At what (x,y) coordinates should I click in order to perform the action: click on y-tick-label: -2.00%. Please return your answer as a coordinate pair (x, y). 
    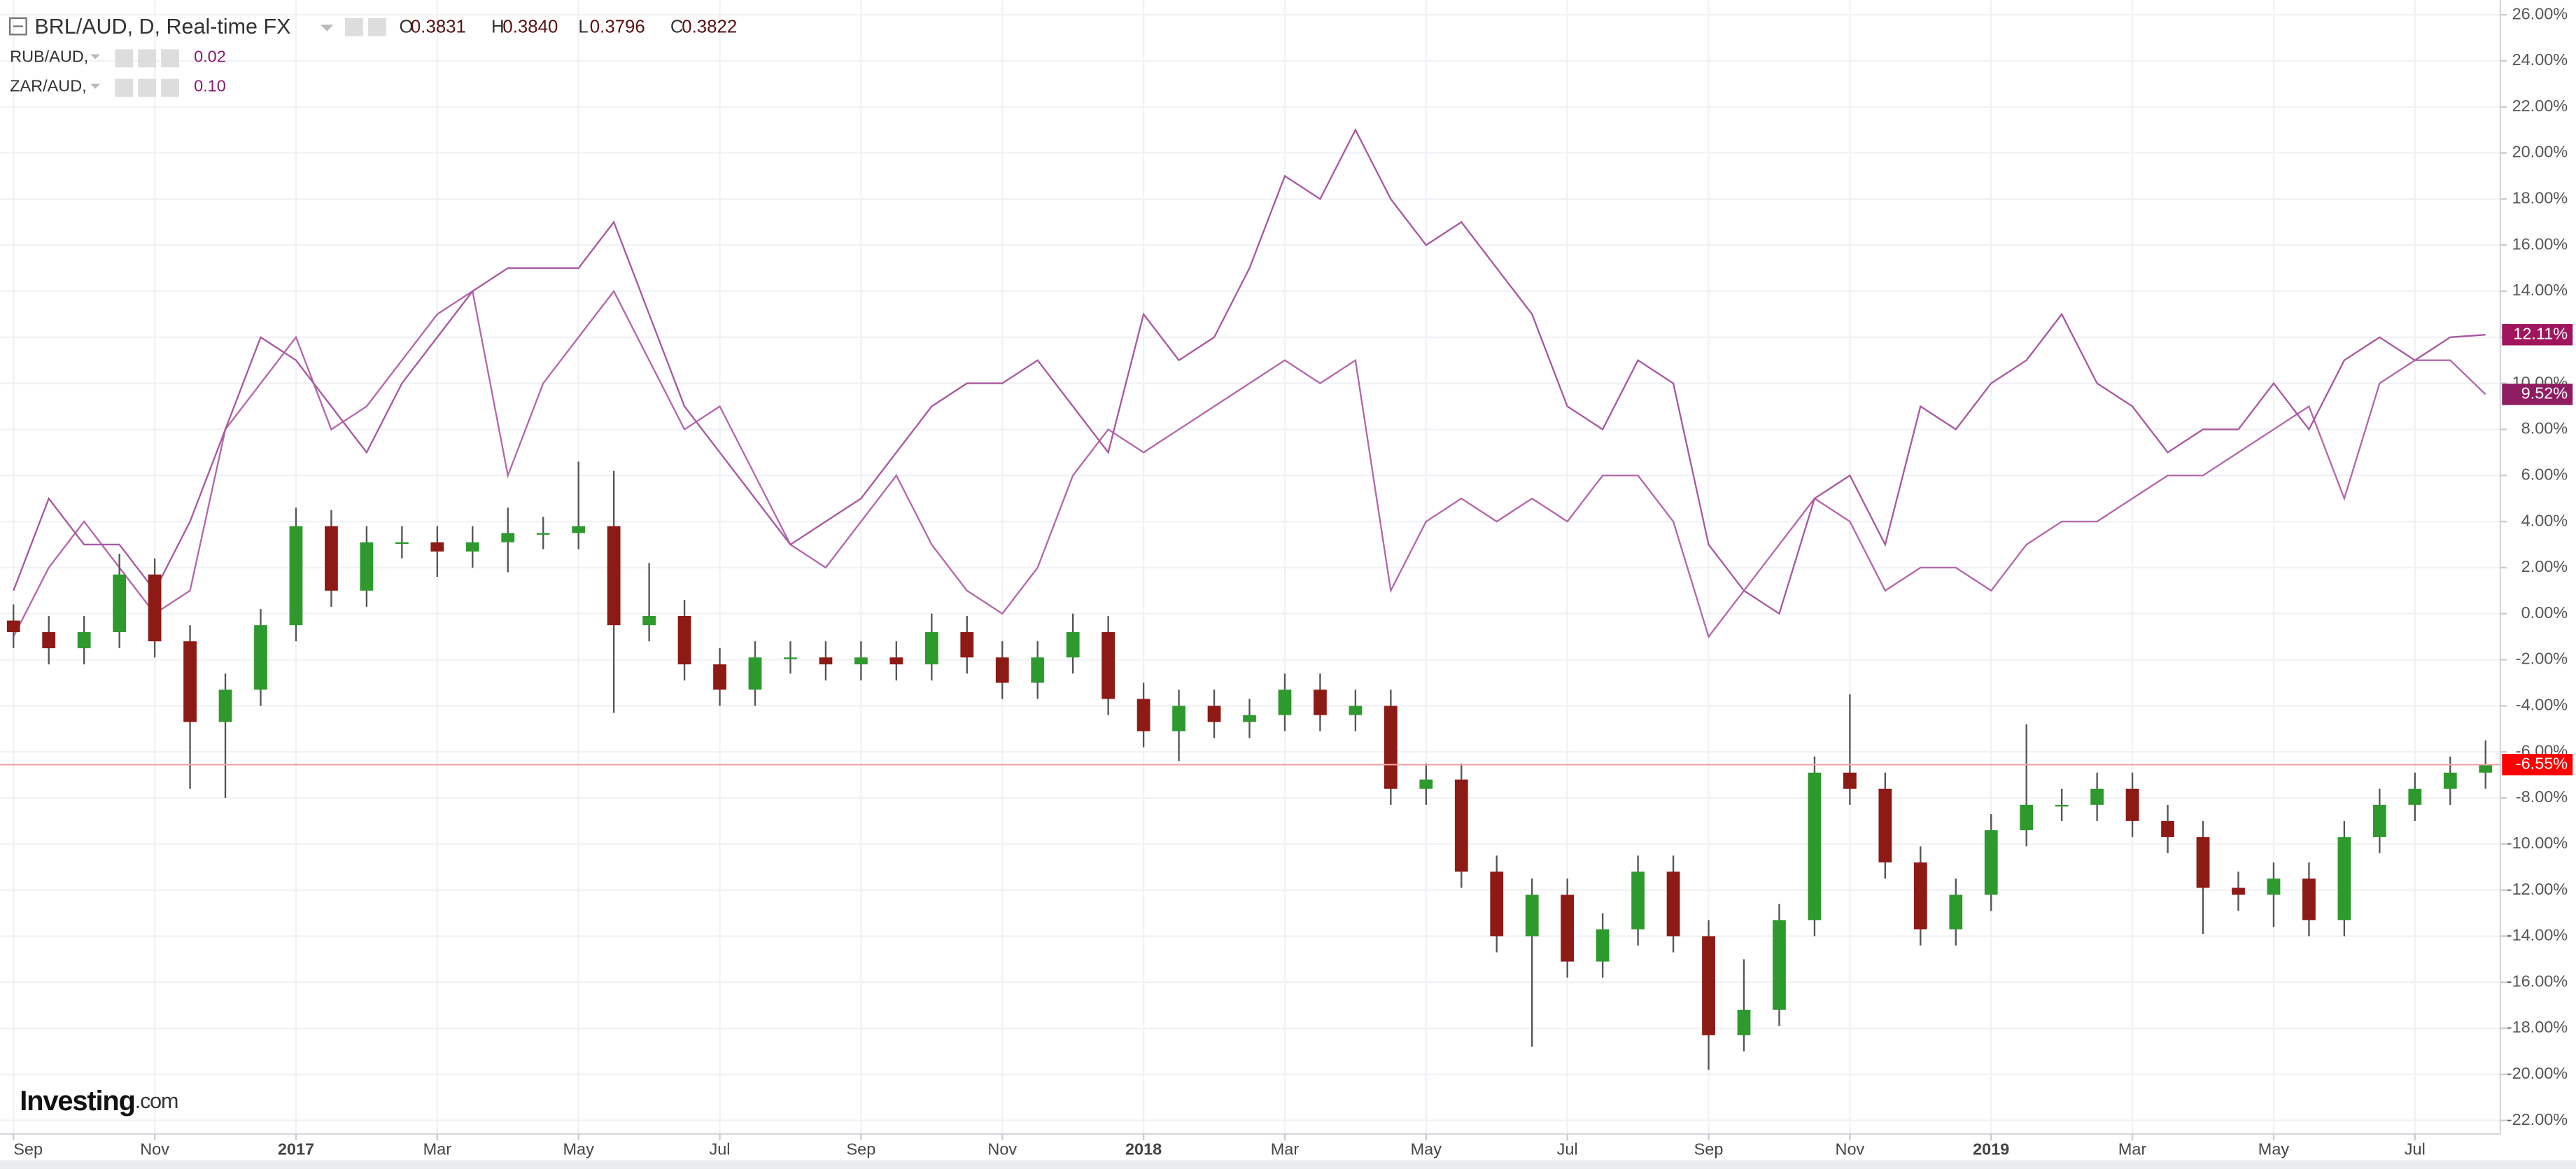
    Looking at the image, I should click on (2542, 659).